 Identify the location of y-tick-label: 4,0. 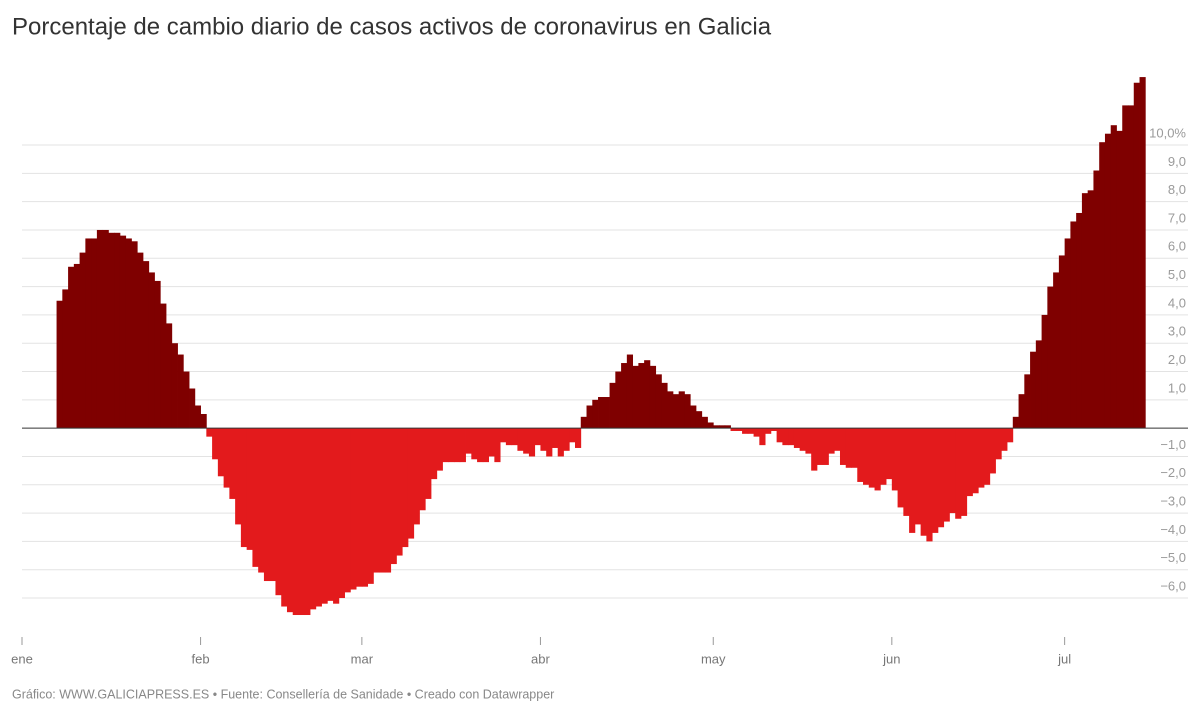
(1177, 302).